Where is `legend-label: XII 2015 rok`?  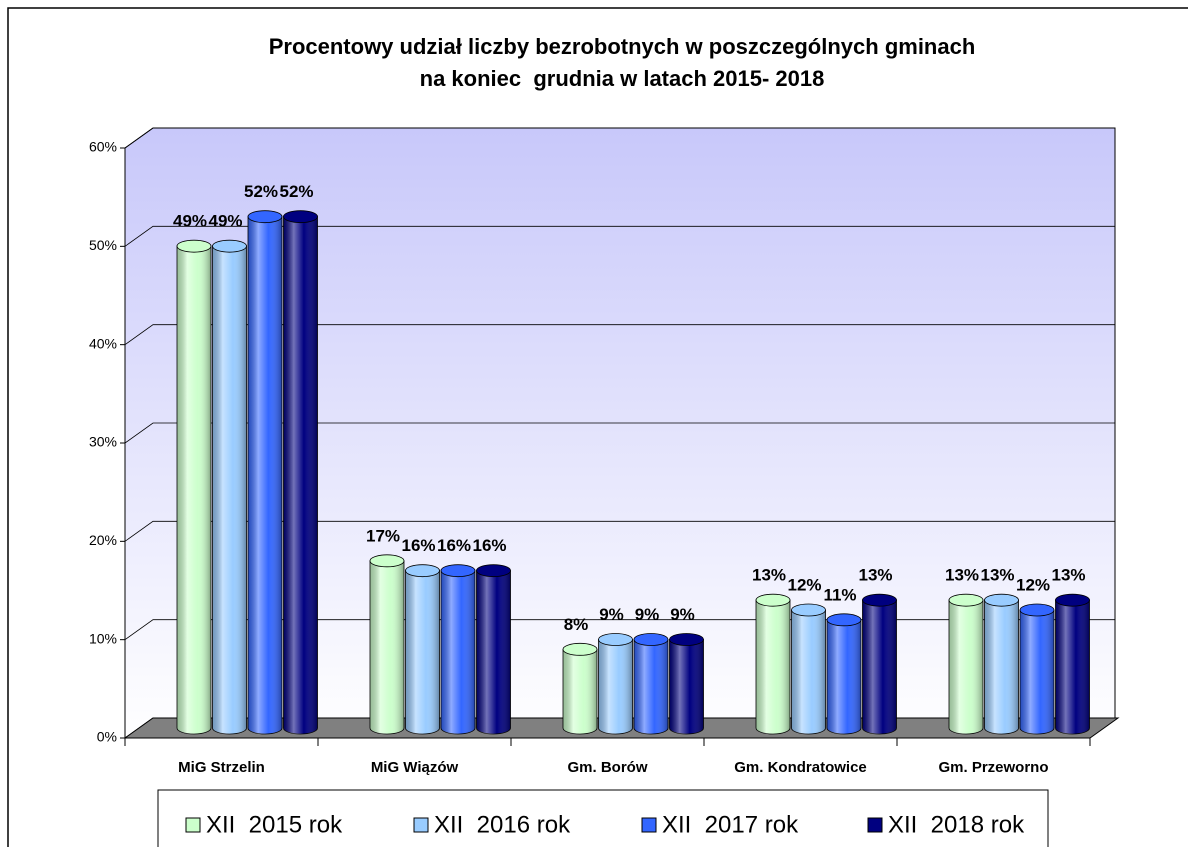 legend-label: XII 2015 rok is located at coordinates (274, 824).